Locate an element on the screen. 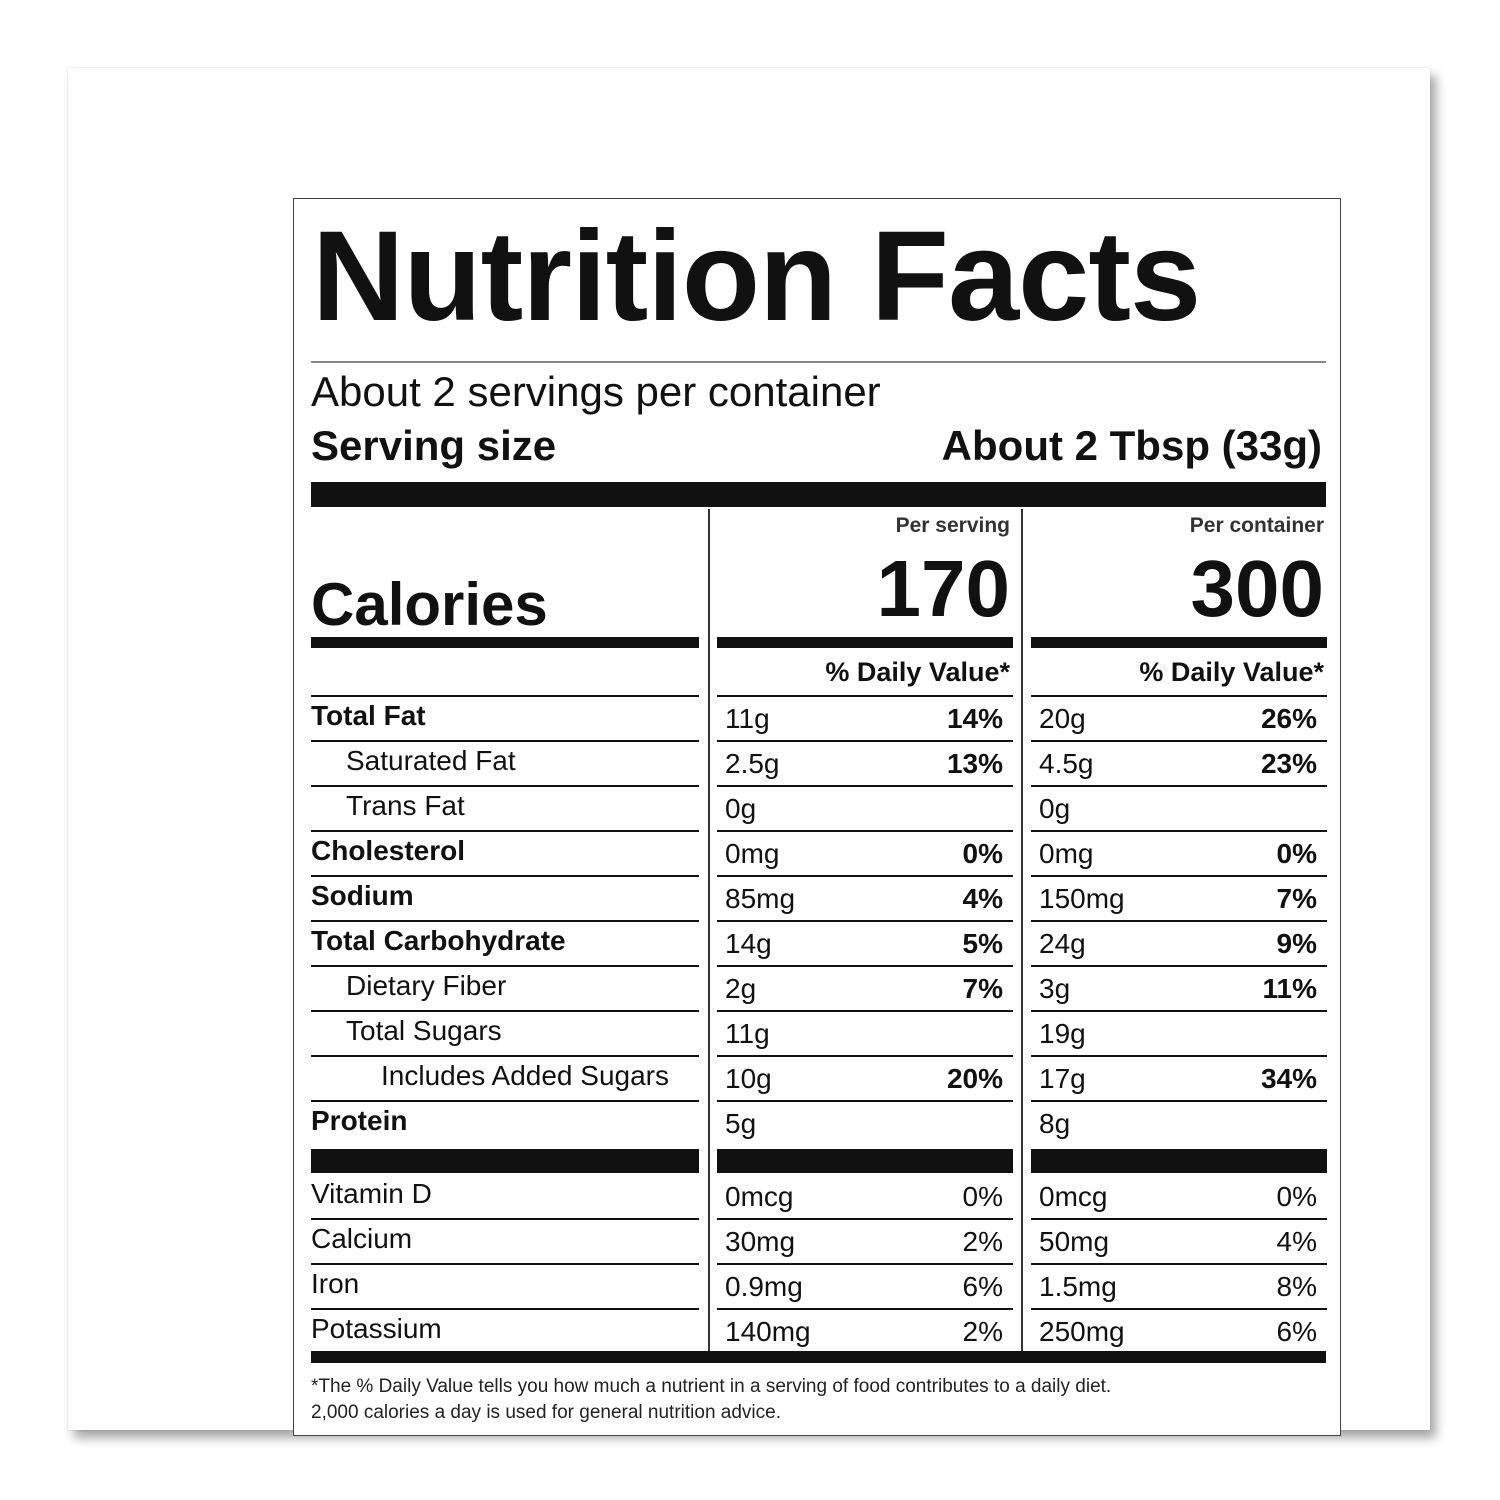 The height and width of the screenshot is (1500, 1500). serving-daily-value: 20% is located at coordinates (974, 1078).